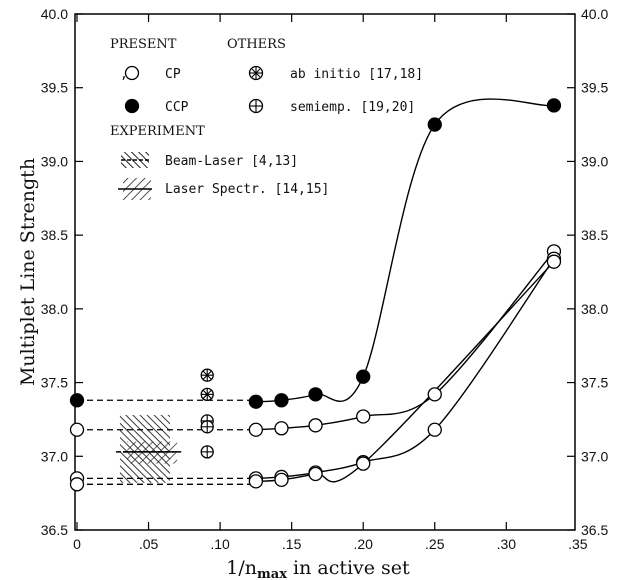 The image size is (639, 580). Describe the element at coordinates (231, 161) in the screenshot. I see `legend-beam-laser-label: Beam-Laser [4,13]` at that location.